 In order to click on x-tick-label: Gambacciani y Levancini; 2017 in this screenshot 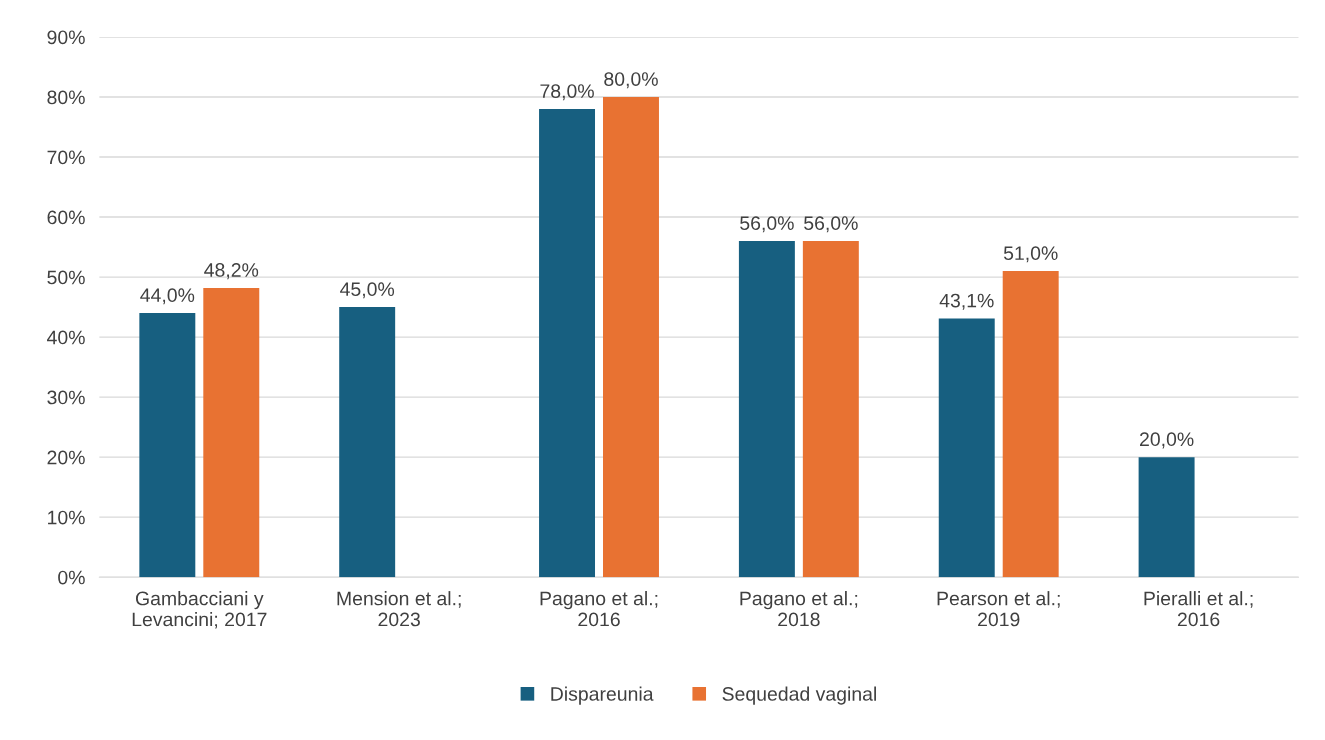, I will do `click(199, 610)`.